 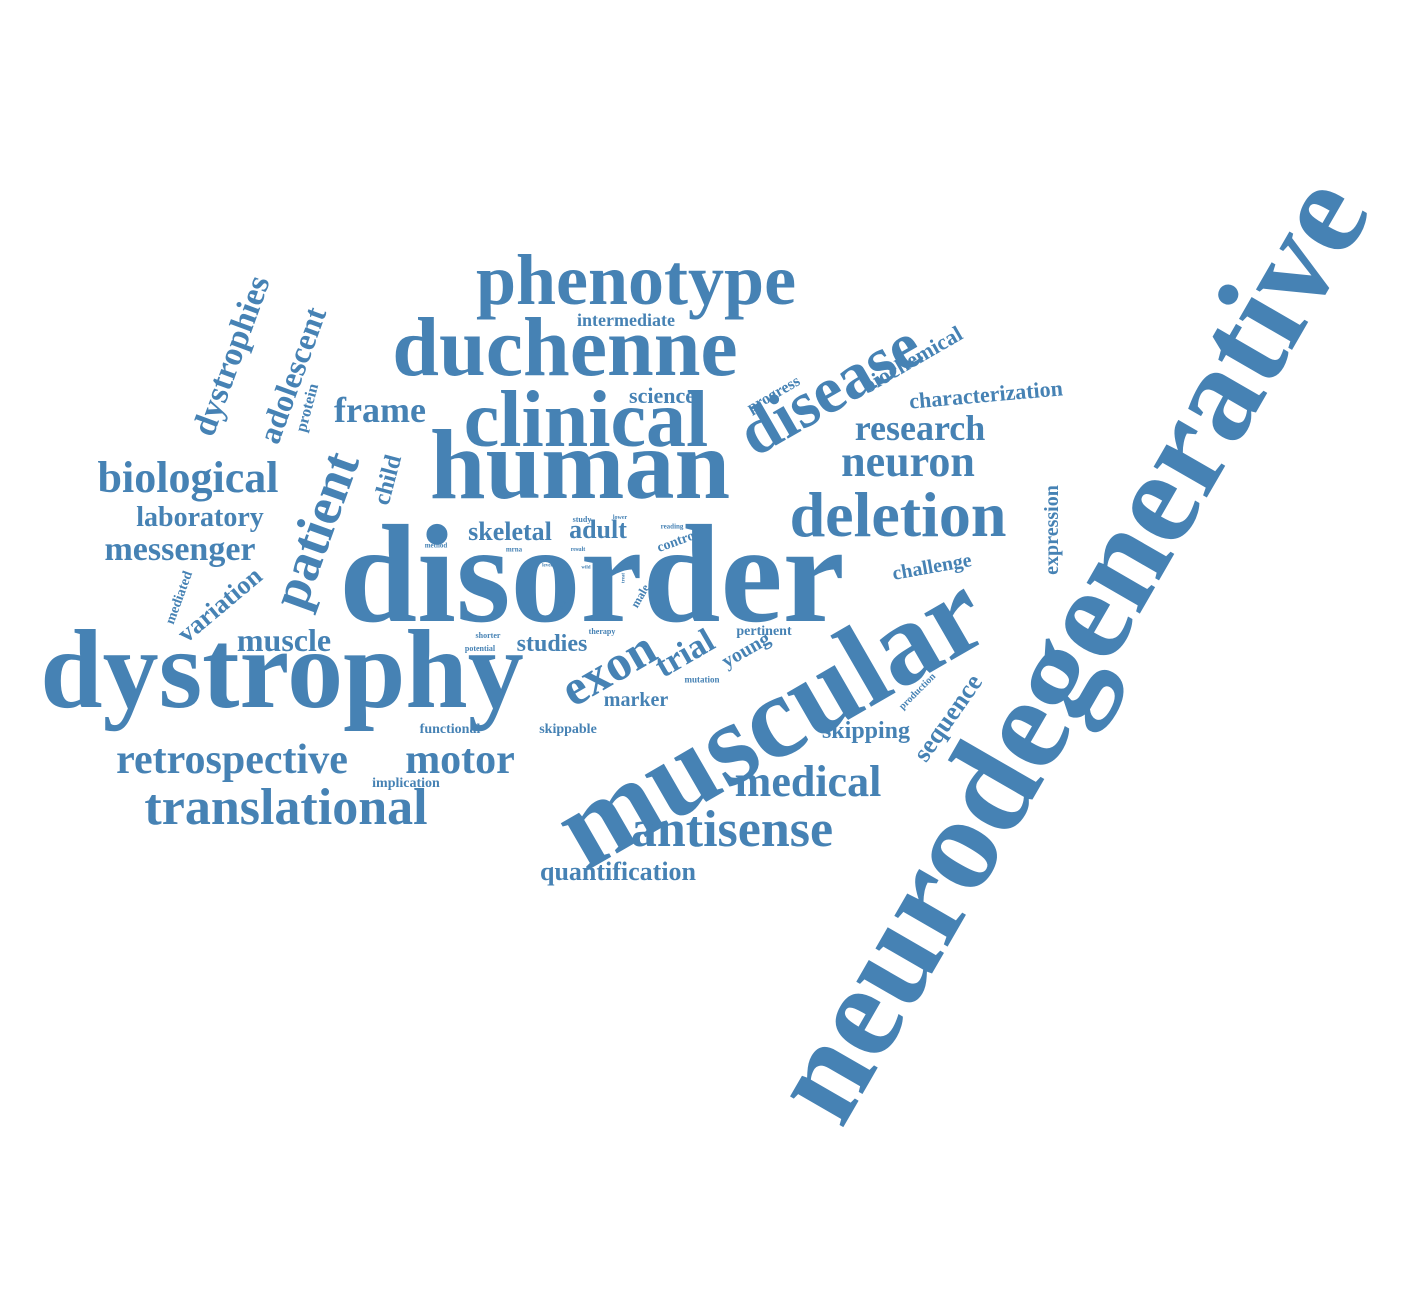 What do you see at coordinates (764, 631) in the screenshot?
I see `word-pertinent: pertinent` at bounding box center [764, 631].